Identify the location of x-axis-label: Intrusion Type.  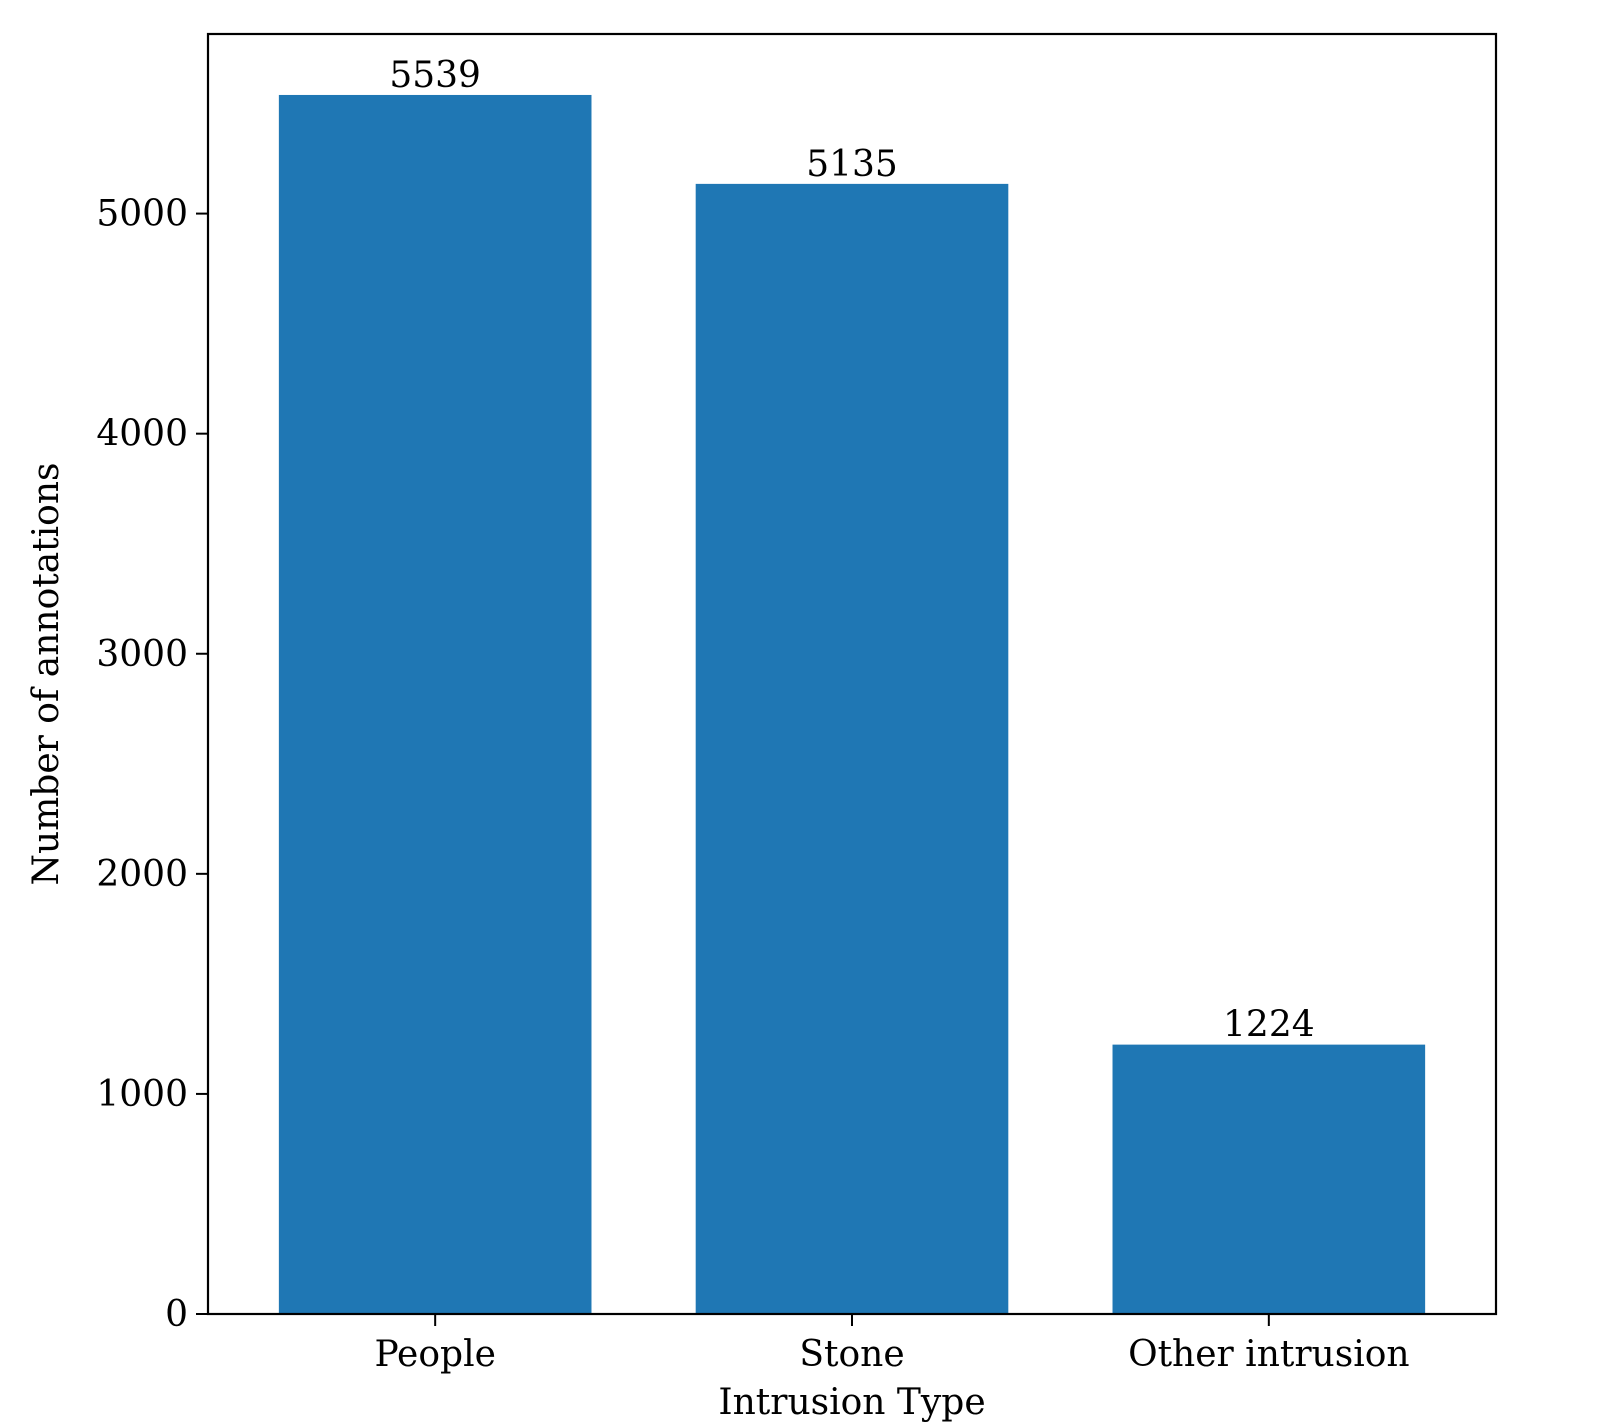
(851, 1402).